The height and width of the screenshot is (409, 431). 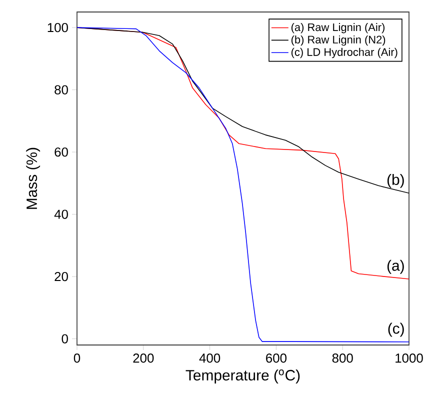 I want to click on x-tick-label: 0, so click(x=77, y=358).